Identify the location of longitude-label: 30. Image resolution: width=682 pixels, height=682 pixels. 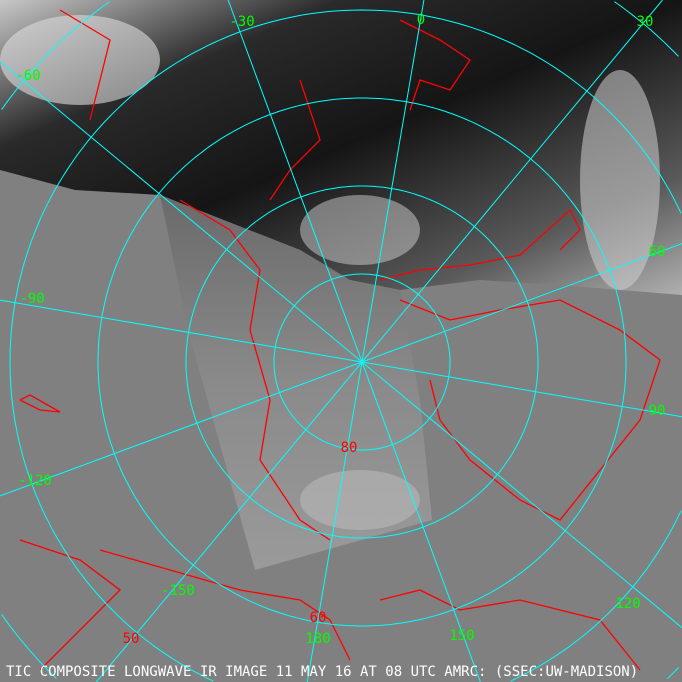
(645, 22).